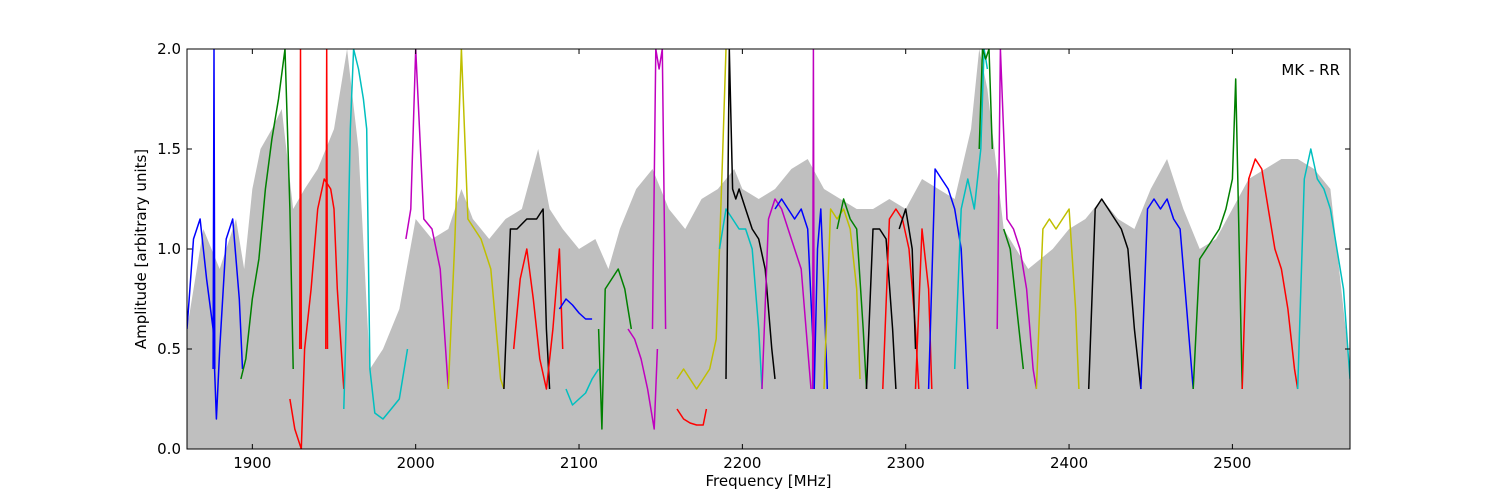  Describe the element at coordinates (1232, 463) in the screenshot. I see `x-tick-label: 2500` at that location.